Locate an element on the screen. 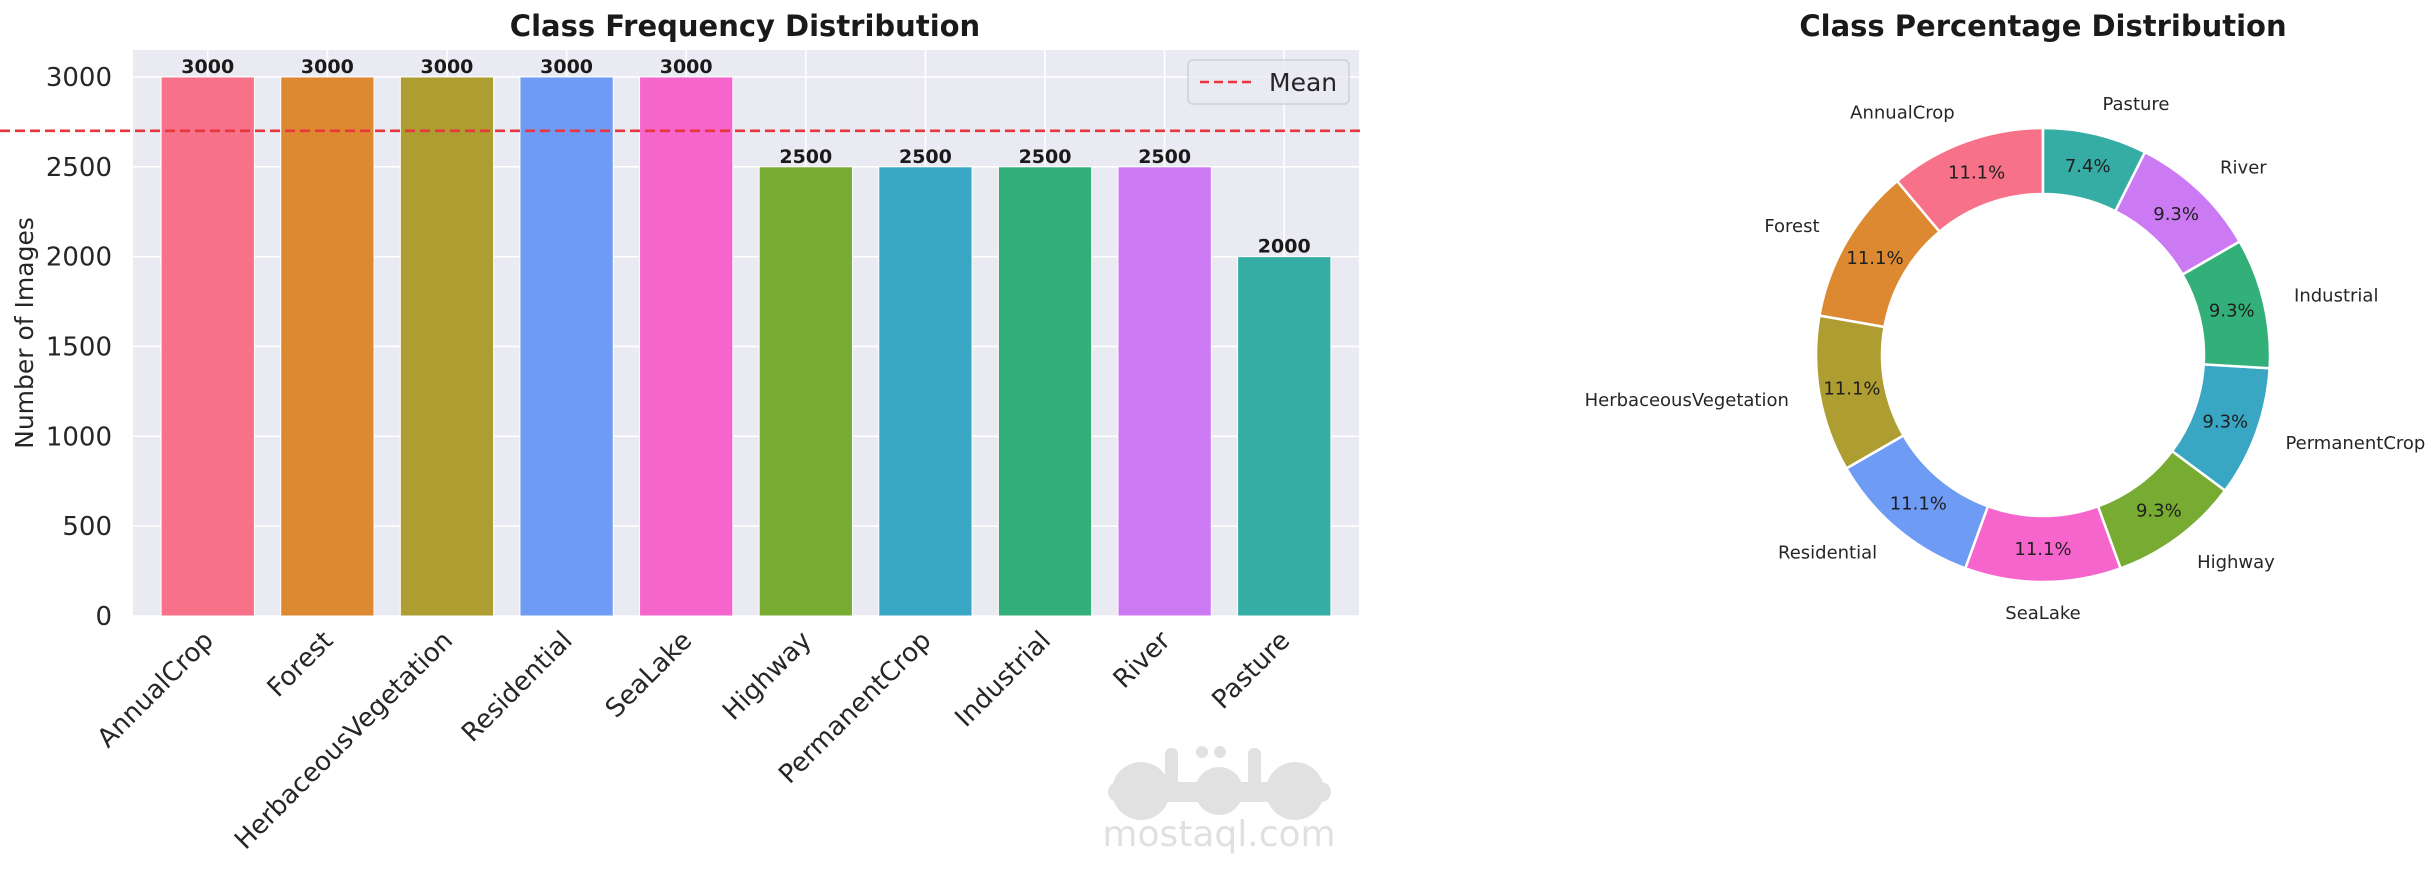  donut-category-label: Highway is located at coordinates (2236, 562).